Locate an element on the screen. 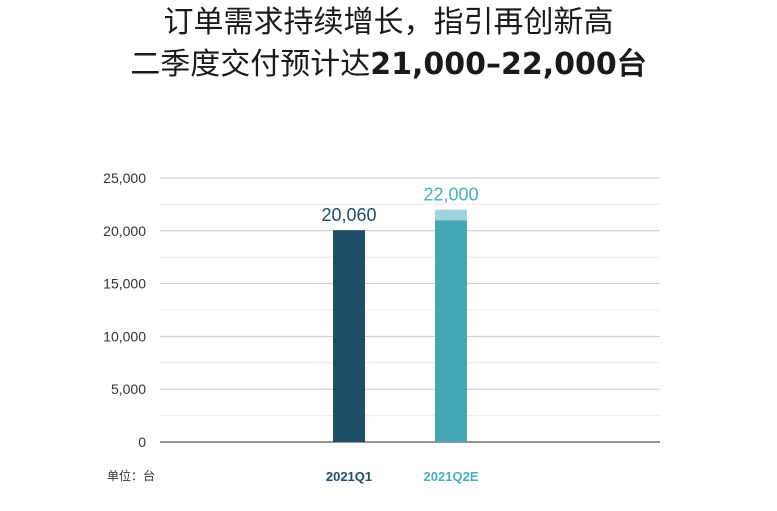 The image size is (777, 511). y-tick-label: 5,000 is located at coordinates (128, 389).